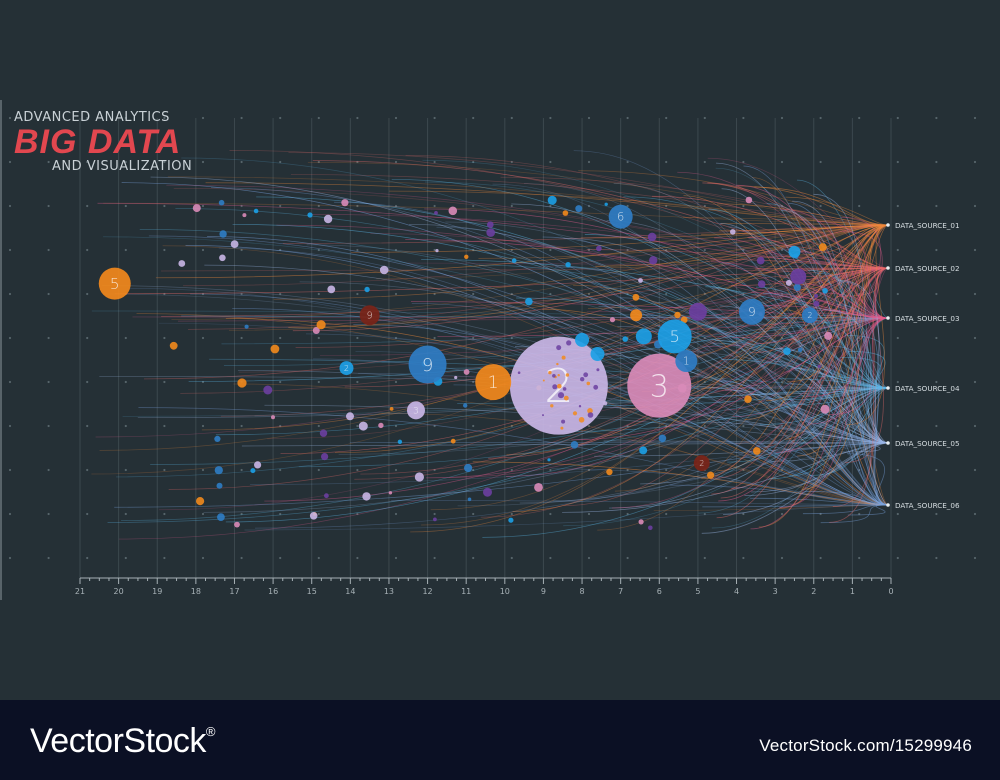  I want to click on x-tick-label: 15, so click(312, 591).